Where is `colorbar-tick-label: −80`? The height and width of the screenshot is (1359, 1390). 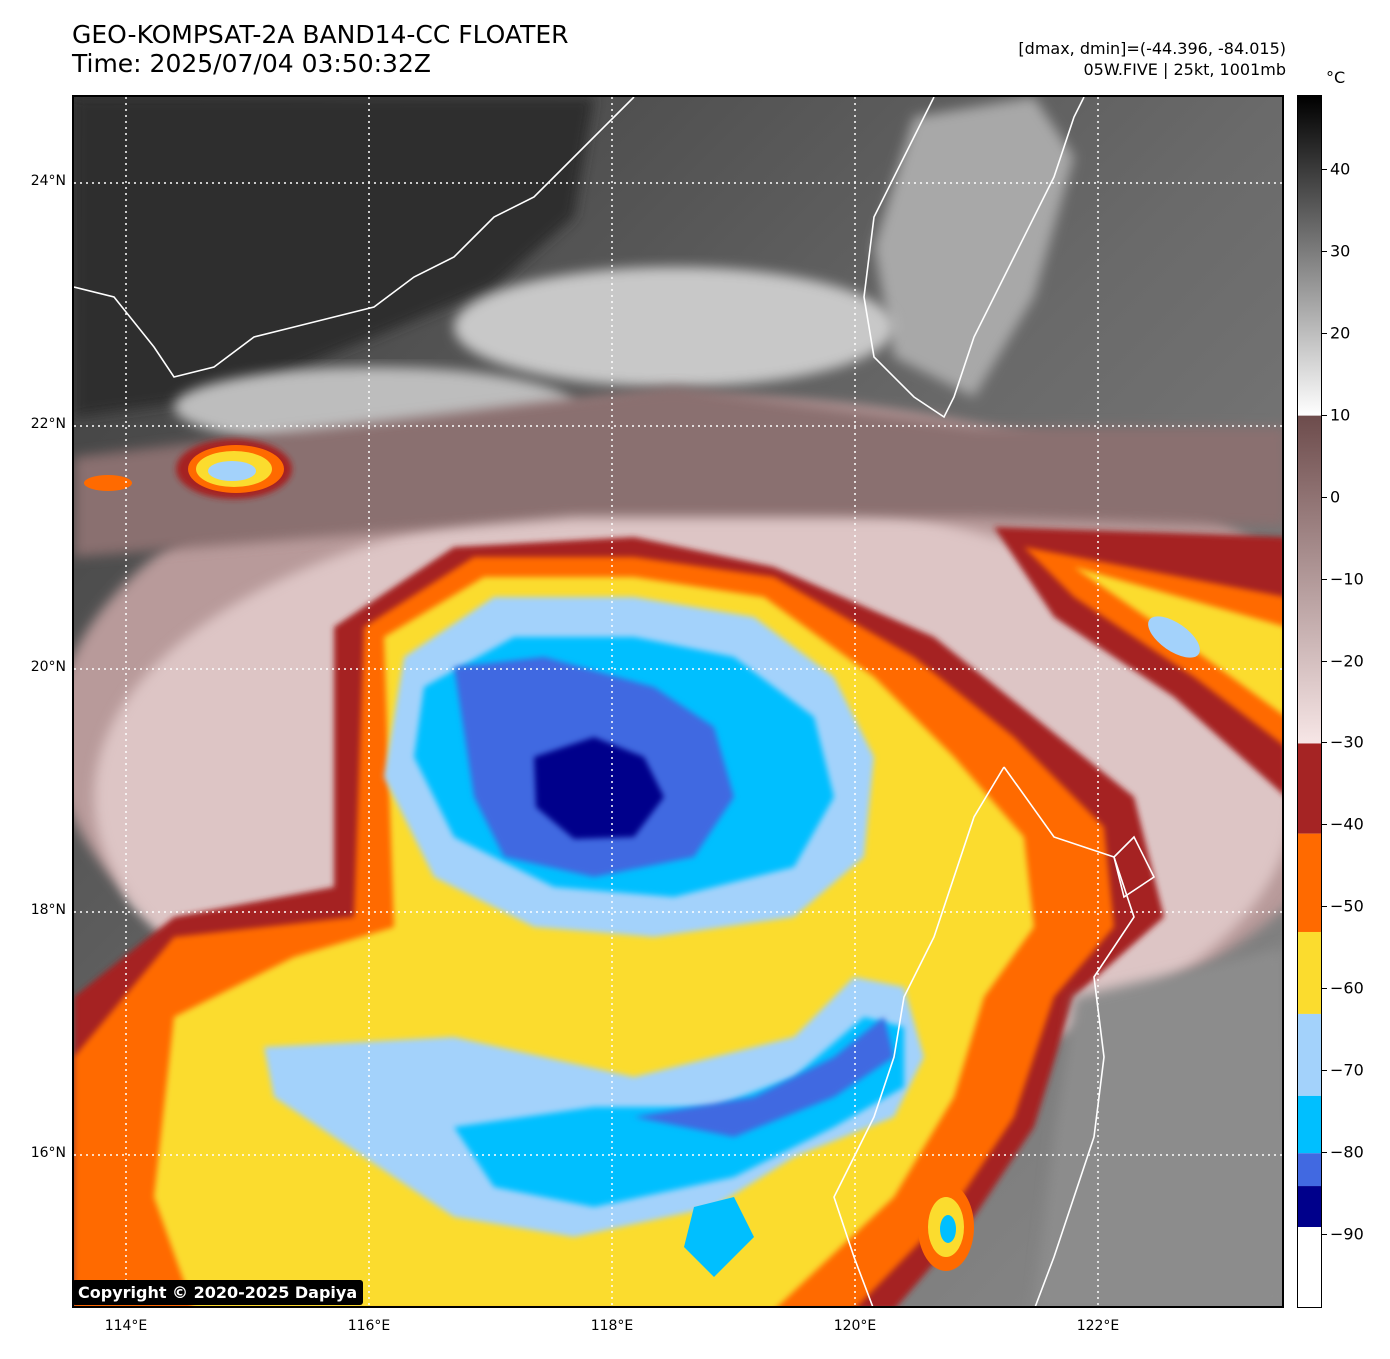 colorbar-tick-label: −80 is located at coordinates (1347, 1152).